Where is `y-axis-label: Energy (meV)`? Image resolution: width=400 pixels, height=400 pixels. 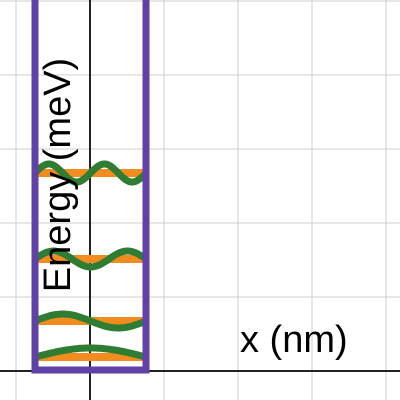 y-axis-label: Energy (meV) is located at coordinates (58, 175).